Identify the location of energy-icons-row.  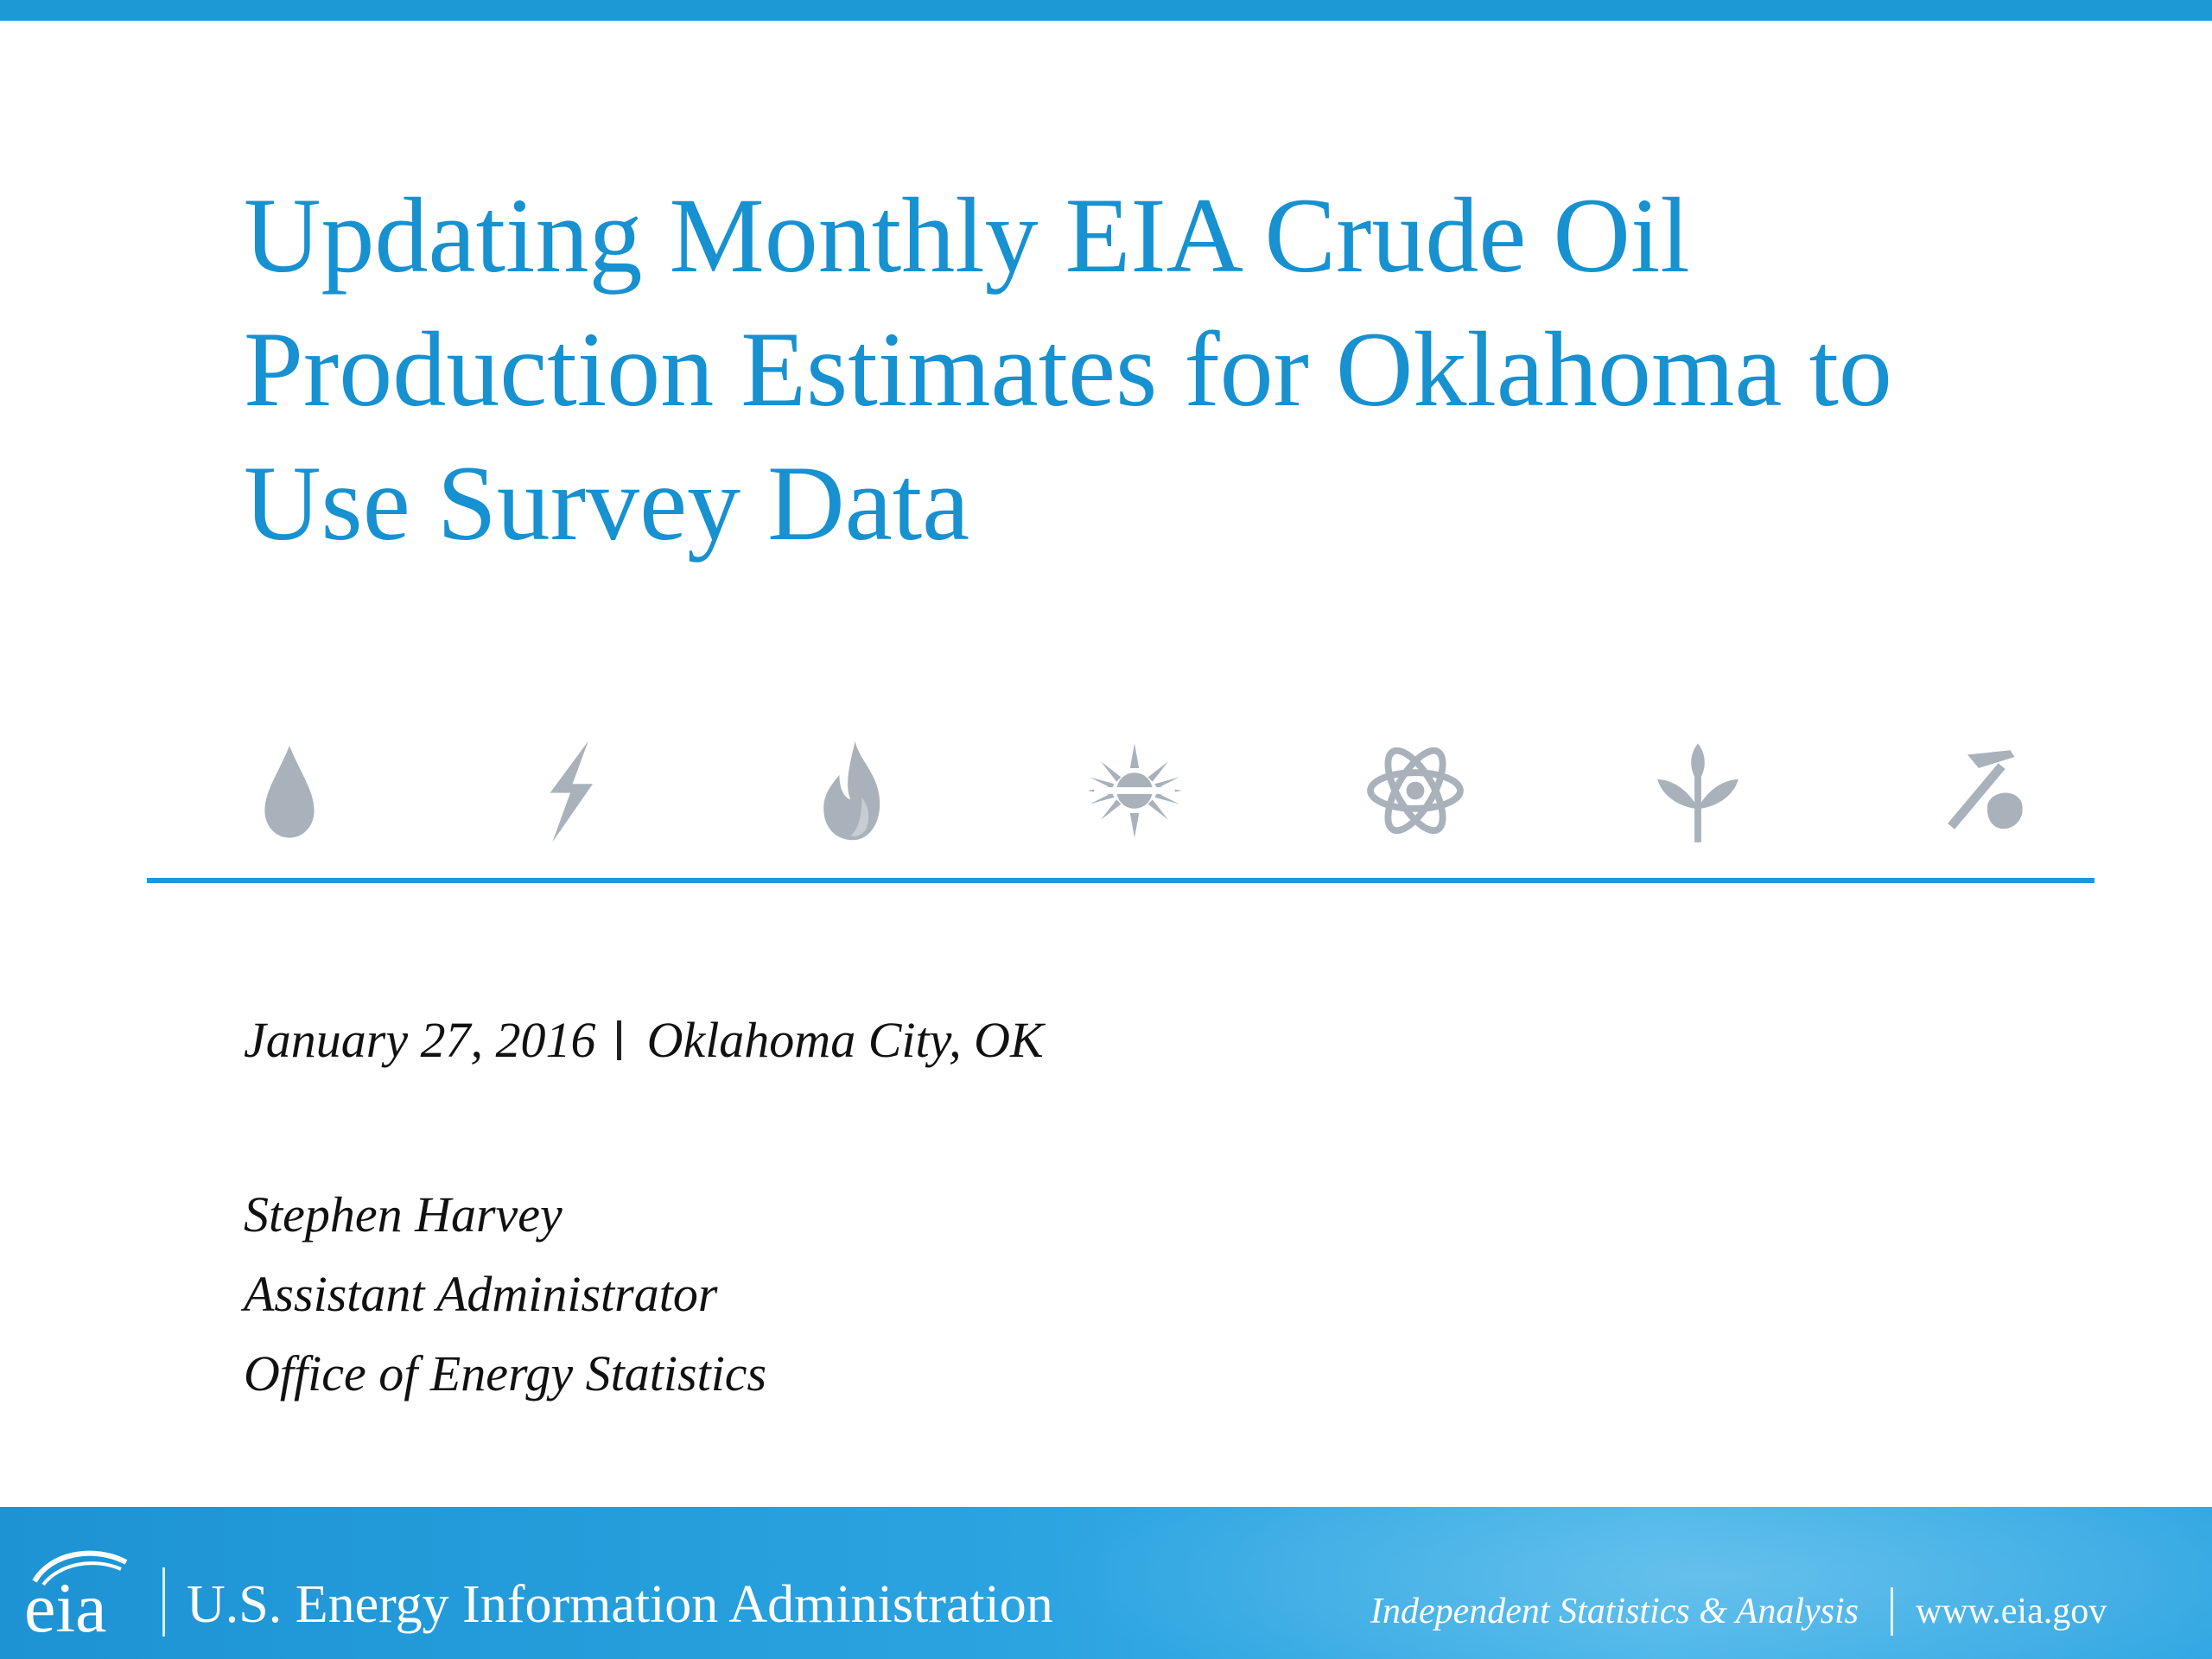
(1128, 790).